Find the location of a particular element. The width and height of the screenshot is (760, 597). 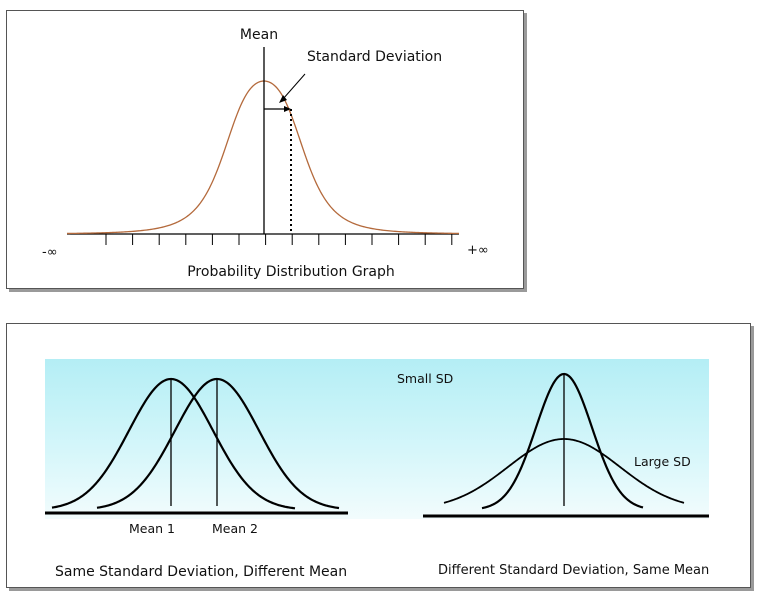

sd-arrow-head is located at coordinates (287, 109).